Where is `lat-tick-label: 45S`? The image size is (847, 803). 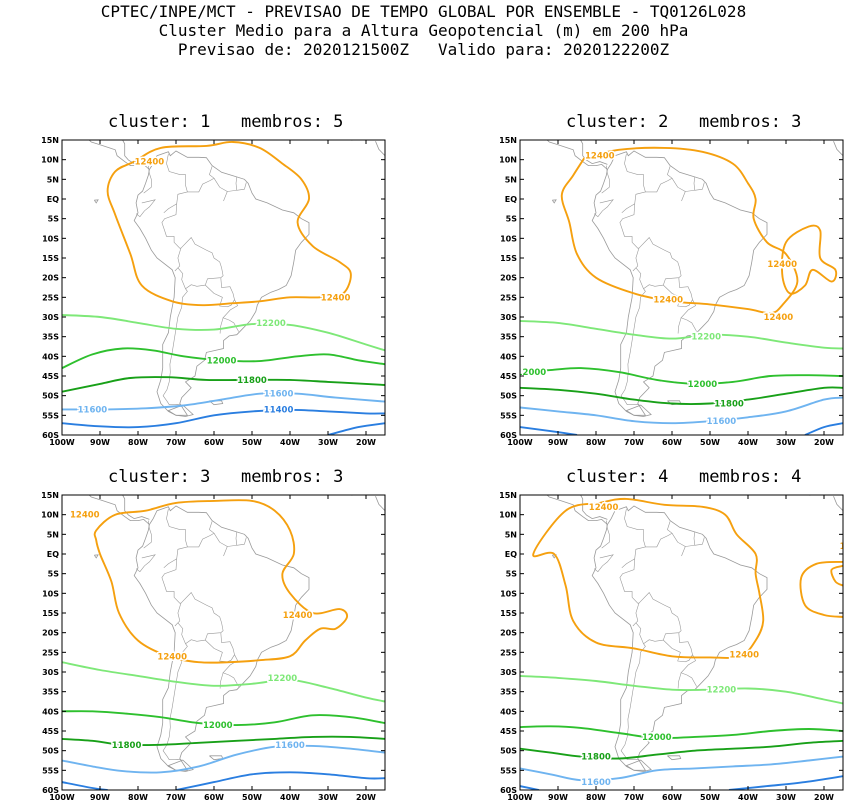 lat-tick-label: 45S is located at coordinates (50, 376).